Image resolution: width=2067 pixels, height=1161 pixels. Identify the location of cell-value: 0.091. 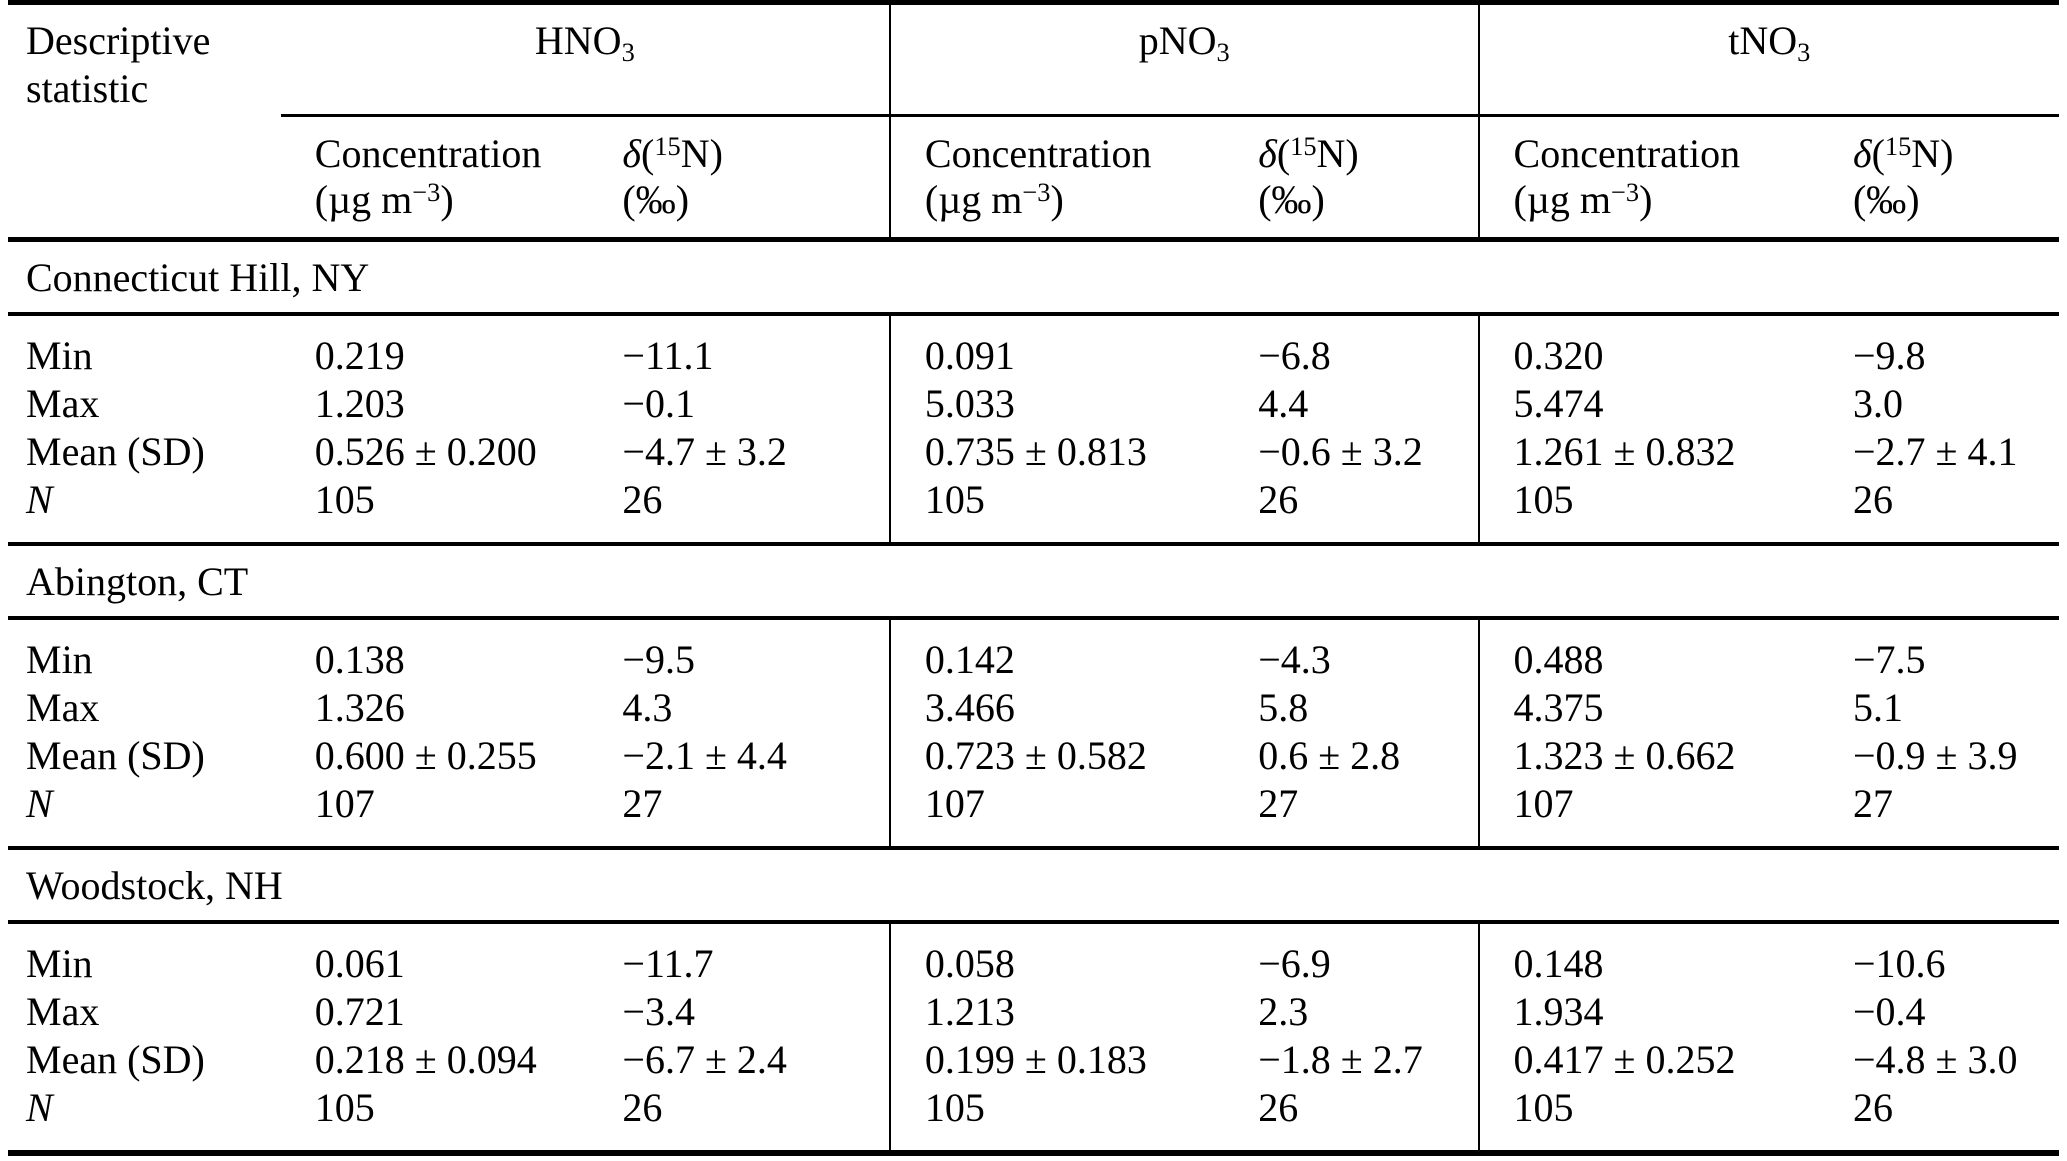
(1056, 347).